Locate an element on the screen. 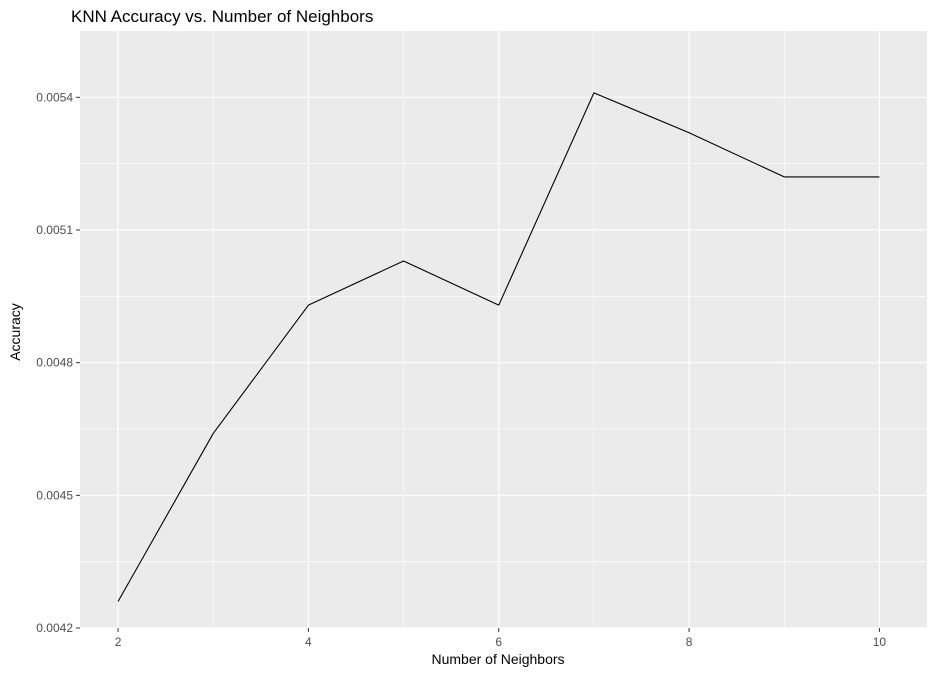  x-tick-label: 2 is located at coordinates (118, 642).